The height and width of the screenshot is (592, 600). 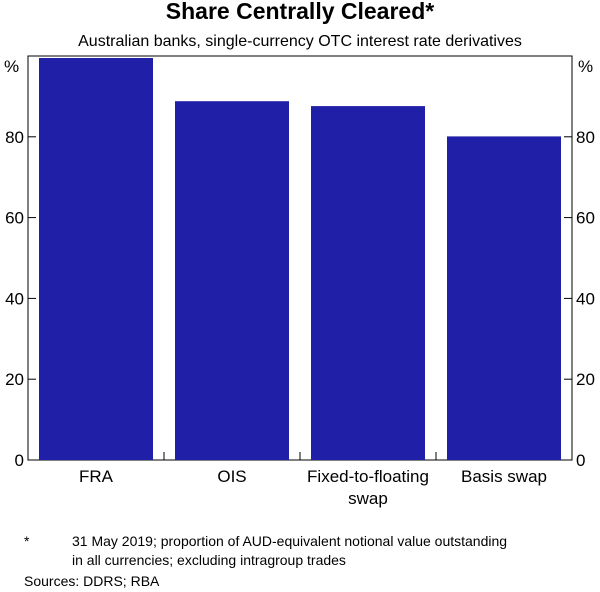 What do you see at coordinates (585, 379) in the screenshot?
I see `y-tick-label-right-1: 20` at bounding box center [585, 379].